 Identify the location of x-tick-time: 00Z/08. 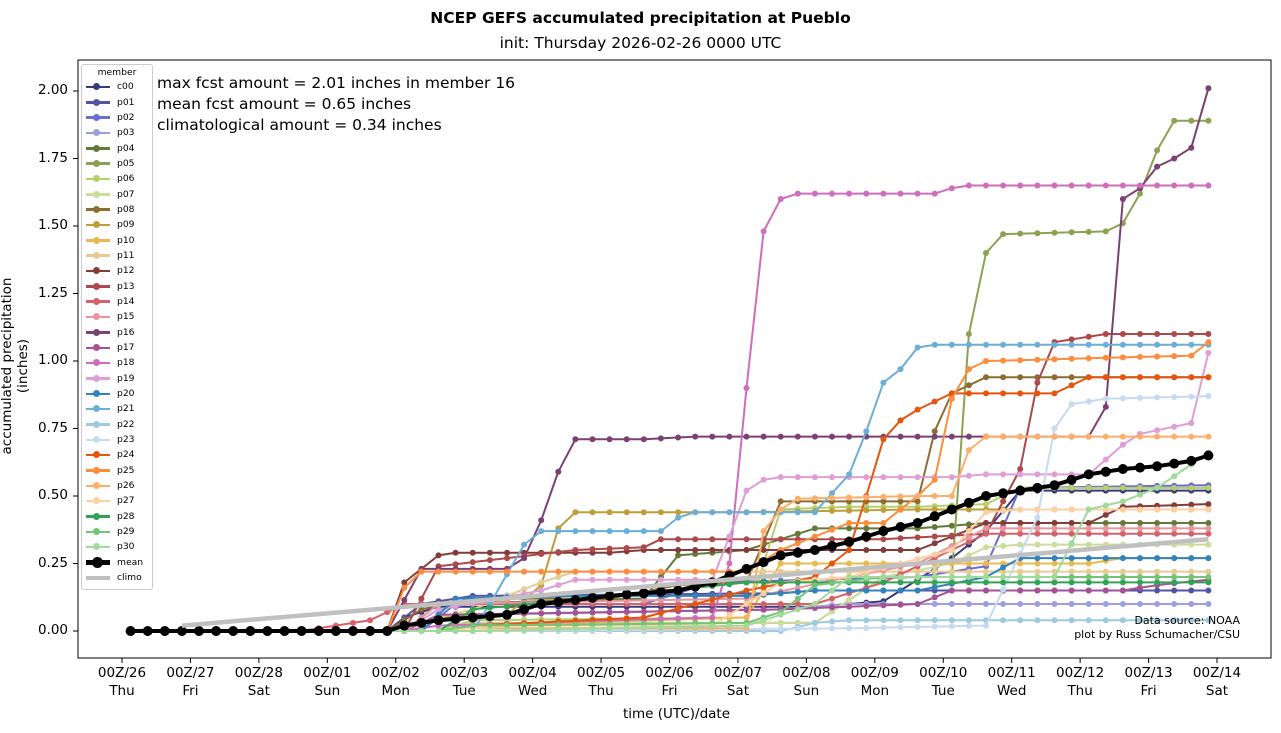
(806, 673).